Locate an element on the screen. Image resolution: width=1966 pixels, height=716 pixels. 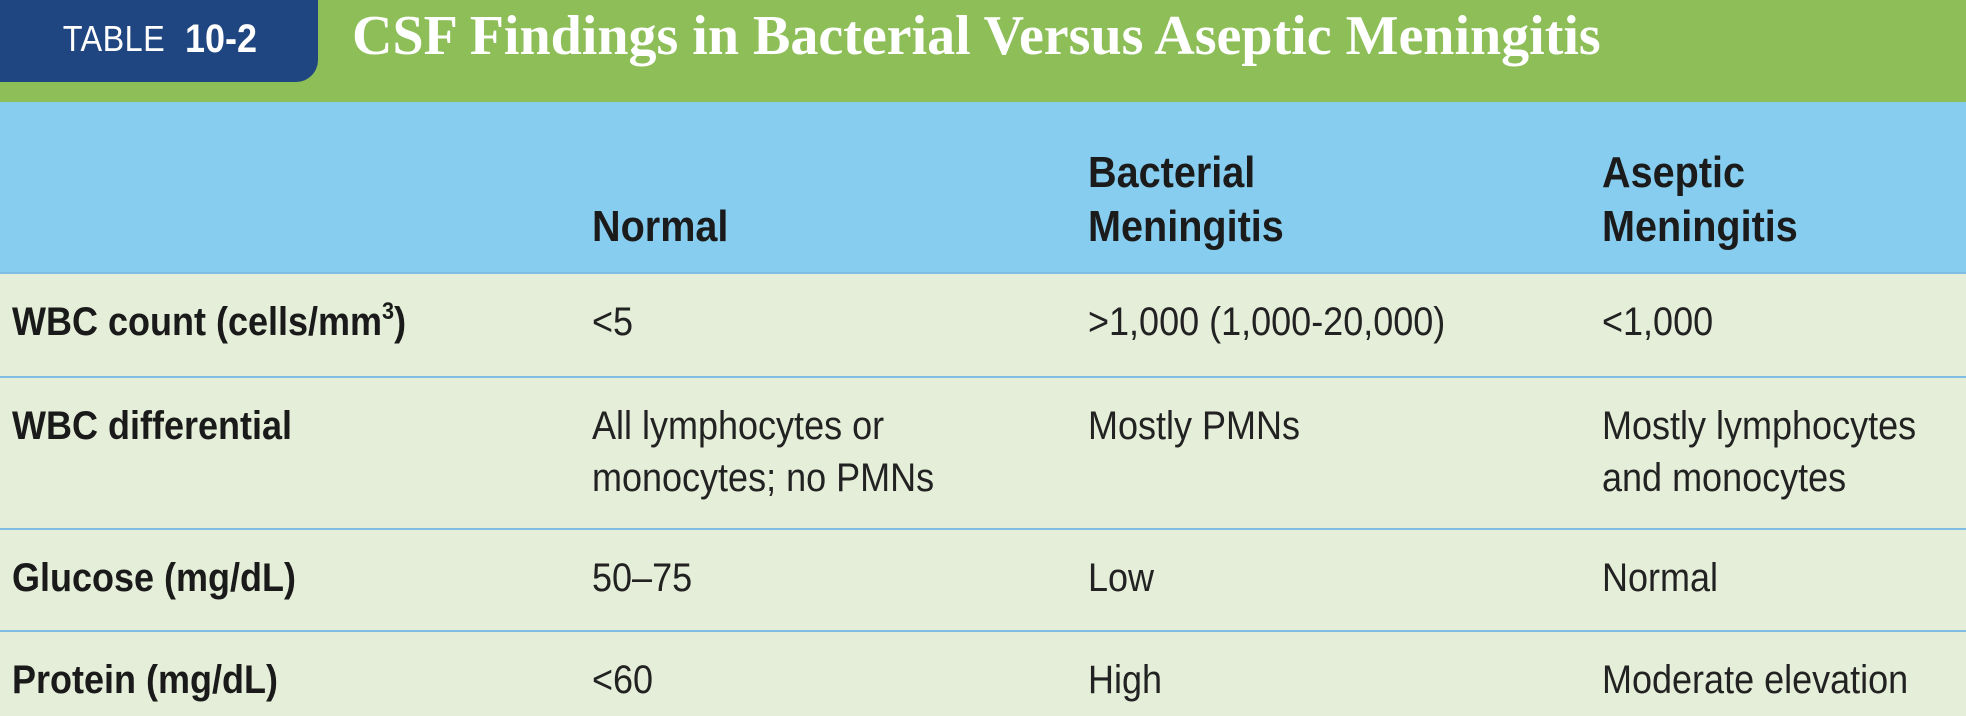
table-tag-number: 10-2 is located at coordinates (221, 39).